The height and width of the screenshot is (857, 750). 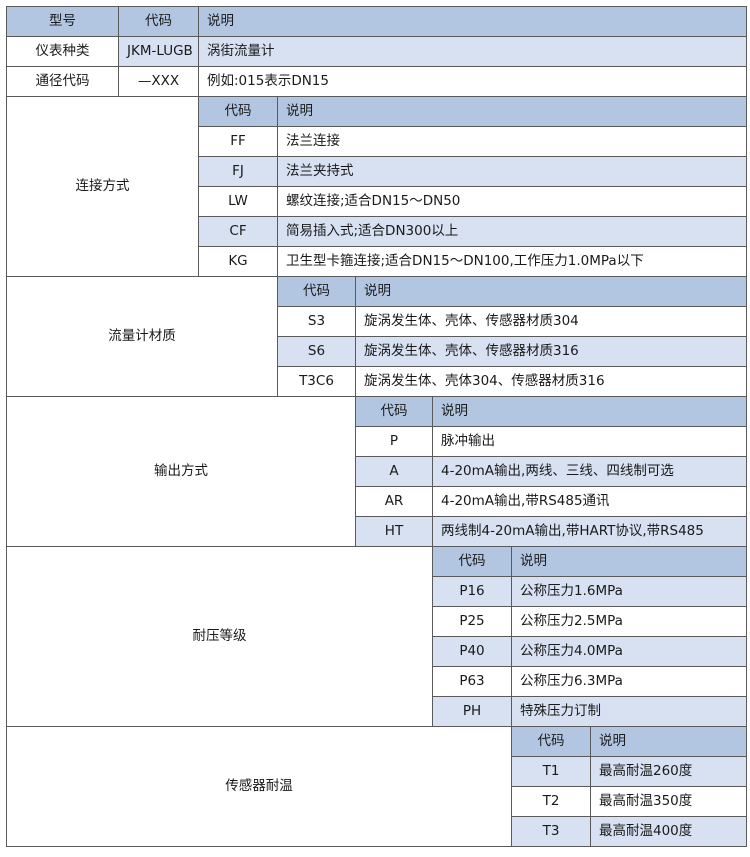 I want to click on code-cell-a: A, so click(x=394, y=471).